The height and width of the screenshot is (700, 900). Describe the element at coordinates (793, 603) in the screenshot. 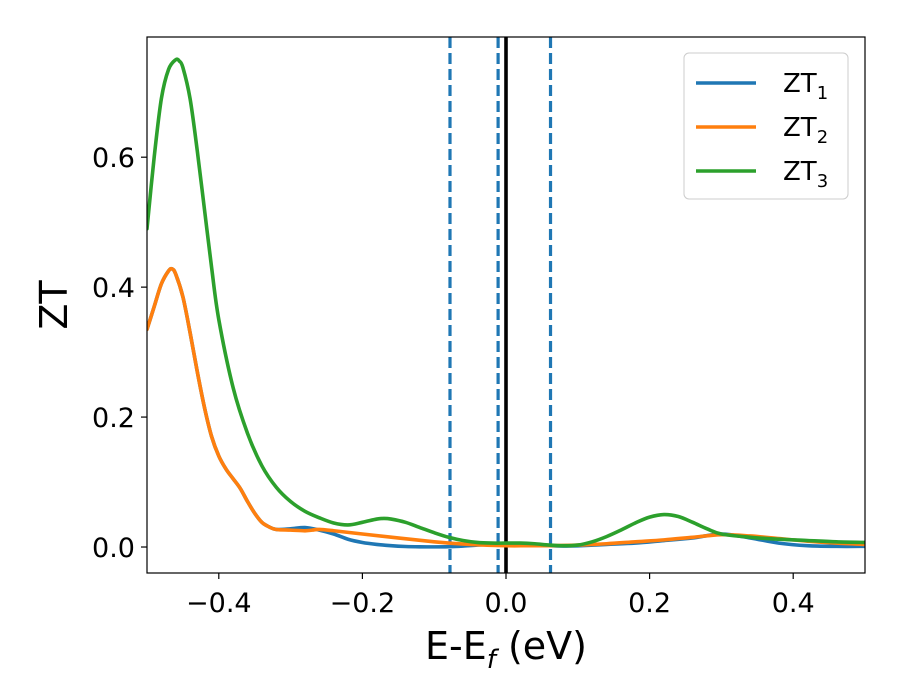

I see `x-tick-label: 0.4` at that location.